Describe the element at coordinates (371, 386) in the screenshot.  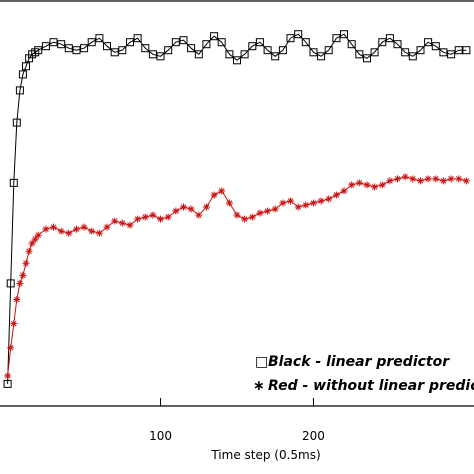
I see `legend-label-red: Red - without linear predictor` at that location.